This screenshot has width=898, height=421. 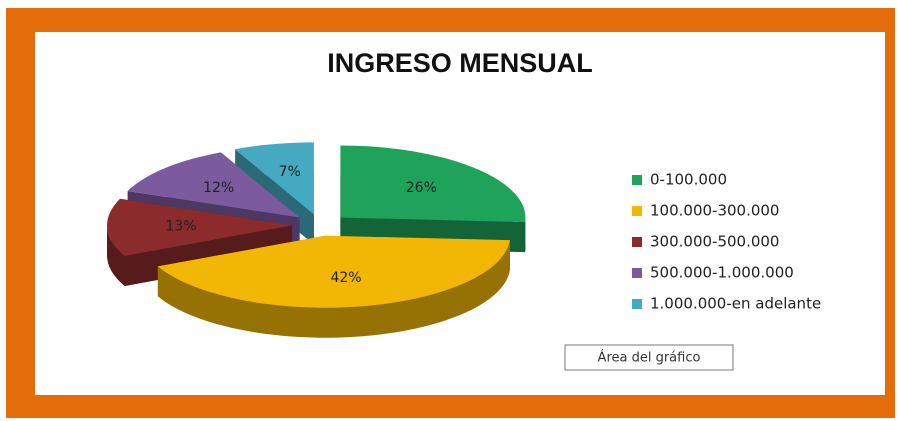 I want to click on legend-label: 100.000-300.000, so click(x=714, y=211).